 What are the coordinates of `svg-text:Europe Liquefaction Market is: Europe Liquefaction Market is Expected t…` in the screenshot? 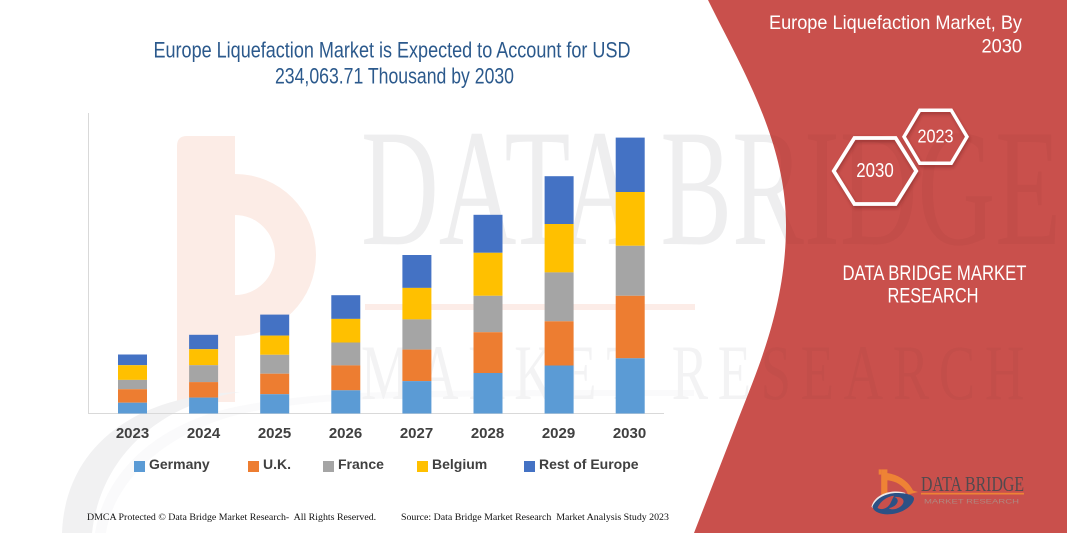 It's located at (392, 49).